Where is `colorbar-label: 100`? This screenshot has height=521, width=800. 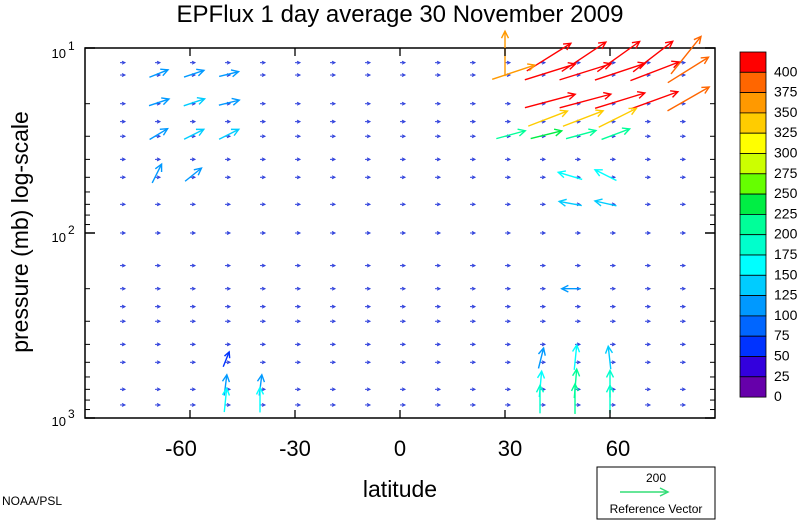 colorbar-label: 100 is located at coordinates (786, 315).